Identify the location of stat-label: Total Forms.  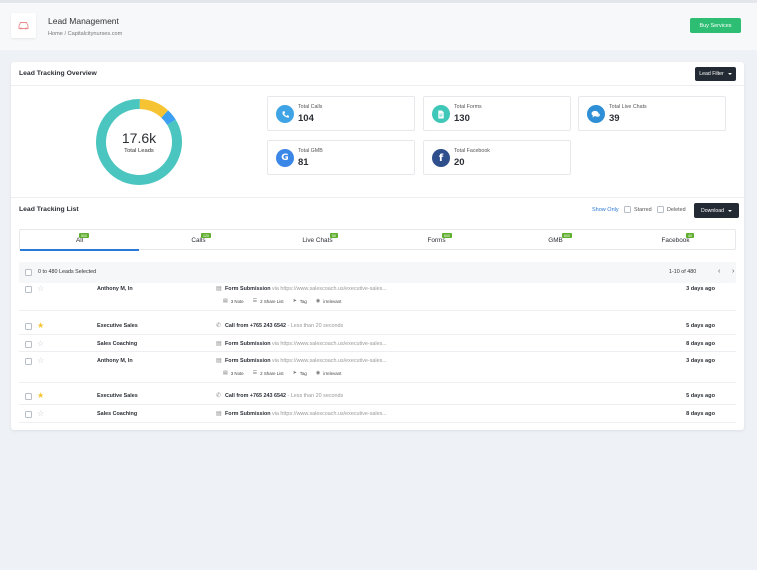
(468, 107).